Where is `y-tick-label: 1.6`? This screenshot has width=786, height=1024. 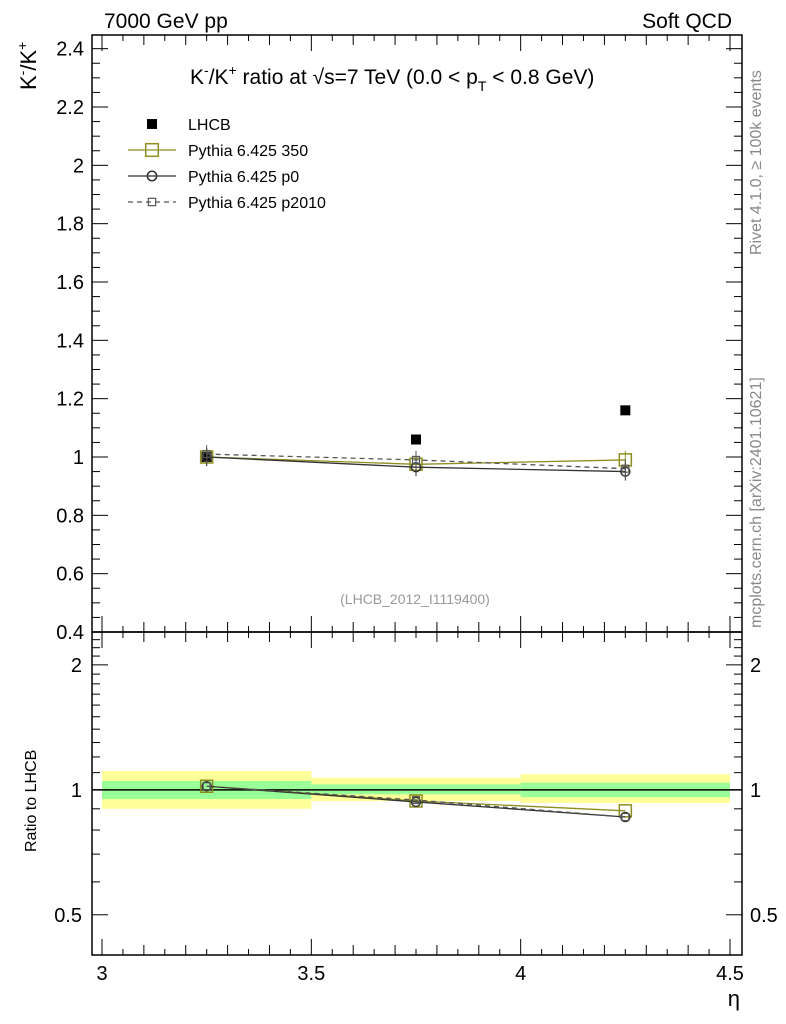 y-tick-label: 1.6 is located at coordinates (70, 283).